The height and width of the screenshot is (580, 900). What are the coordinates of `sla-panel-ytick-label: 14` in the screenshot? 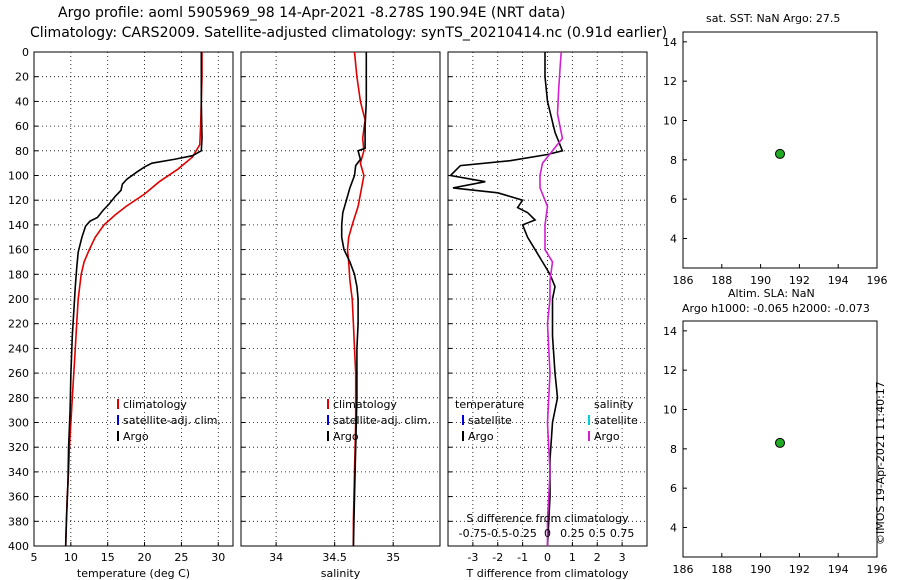 It's located at (670, 331).